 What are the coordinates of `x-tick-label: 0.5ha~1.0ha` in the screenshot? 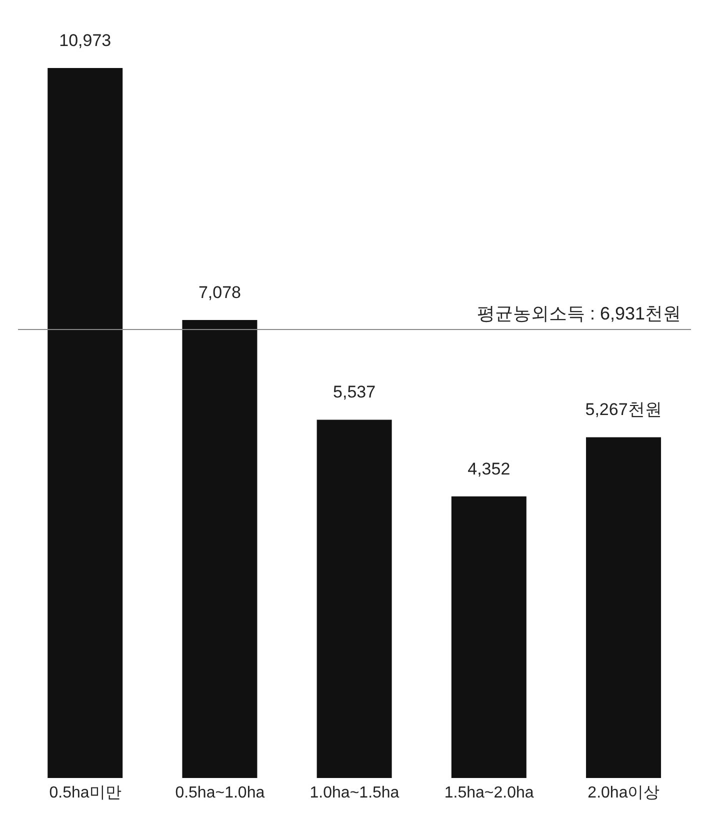 It's located at (220, 793).